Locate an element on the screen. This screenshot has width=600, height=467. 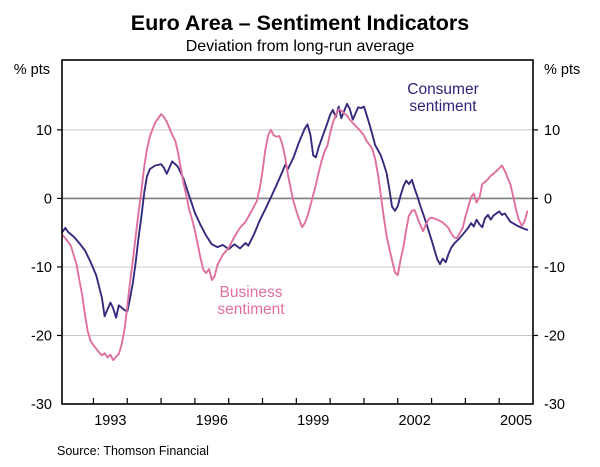
series-annotation-business-sentiment-line2: sentiment is located at coordinates (251, 309).